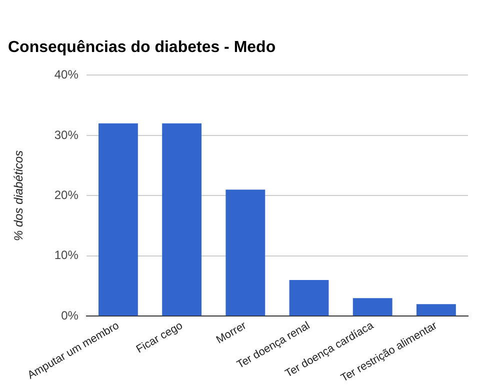  I want to click on y-tick-label: 10%, so click(66, 255).